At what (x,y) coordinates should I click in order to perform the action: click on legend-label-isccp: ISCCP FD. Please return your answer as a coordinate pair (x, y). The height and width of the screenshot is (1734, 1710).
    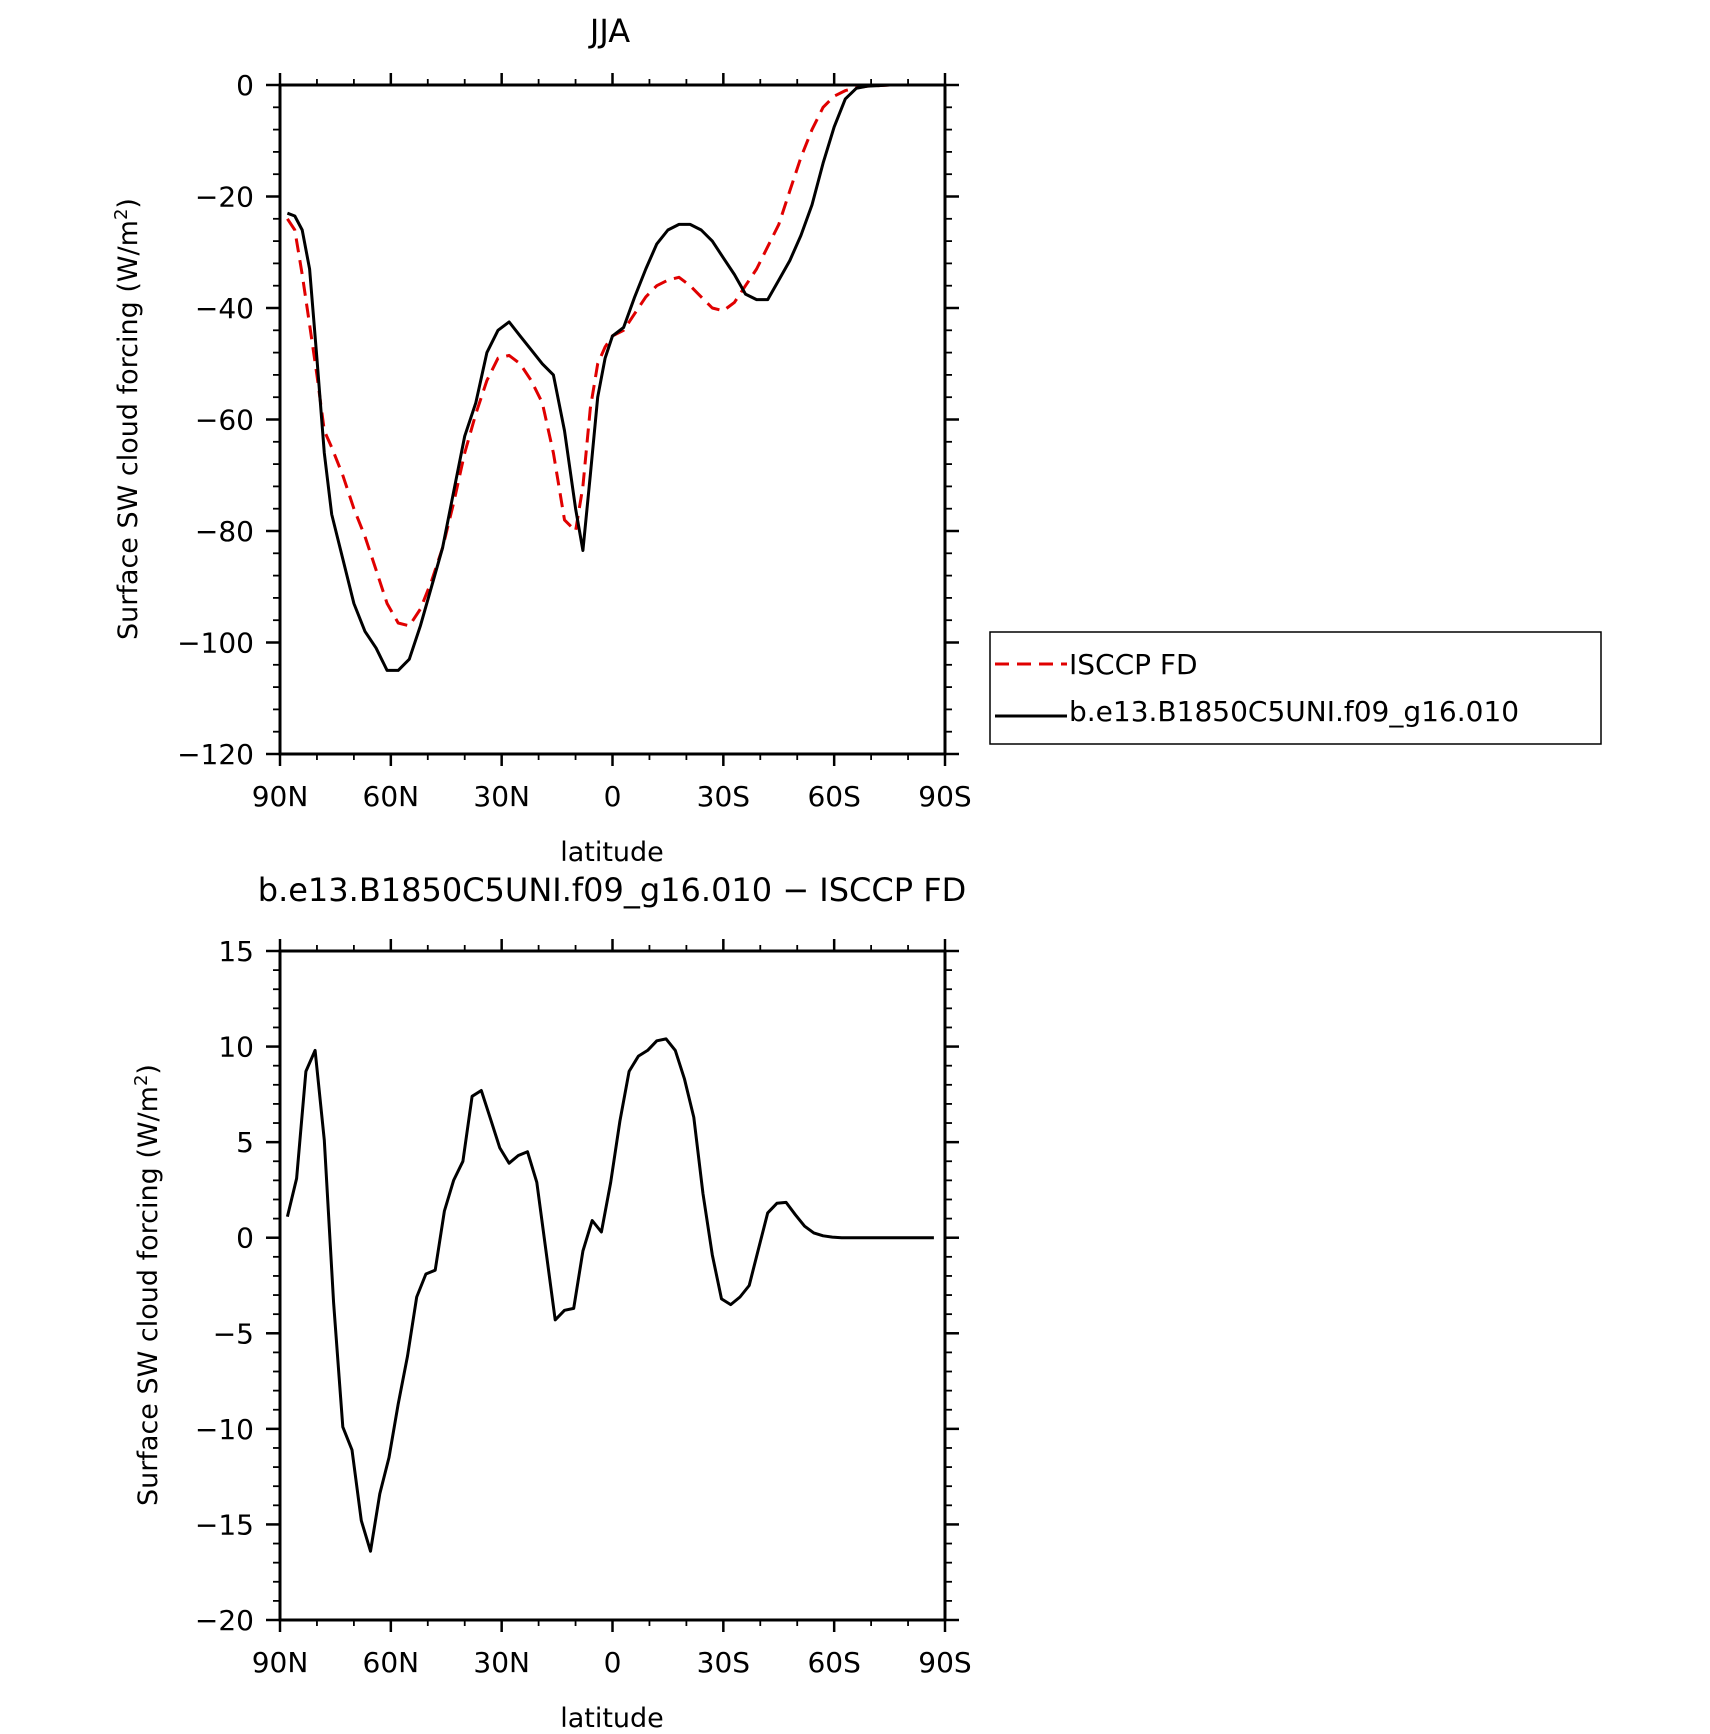
    Looking at the image, I should click on (1133, 664).